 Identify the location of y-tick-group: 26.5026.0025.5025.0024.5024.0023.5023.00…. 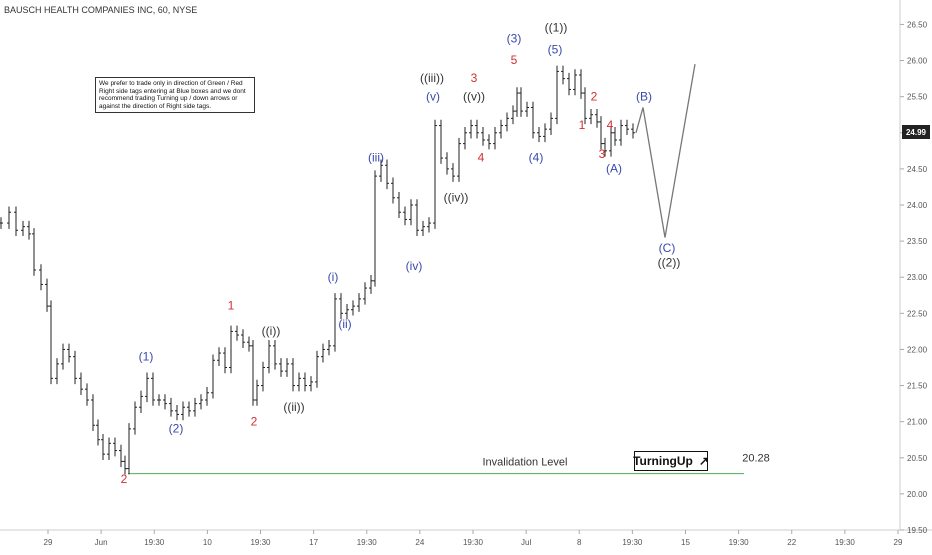
(914, 277).